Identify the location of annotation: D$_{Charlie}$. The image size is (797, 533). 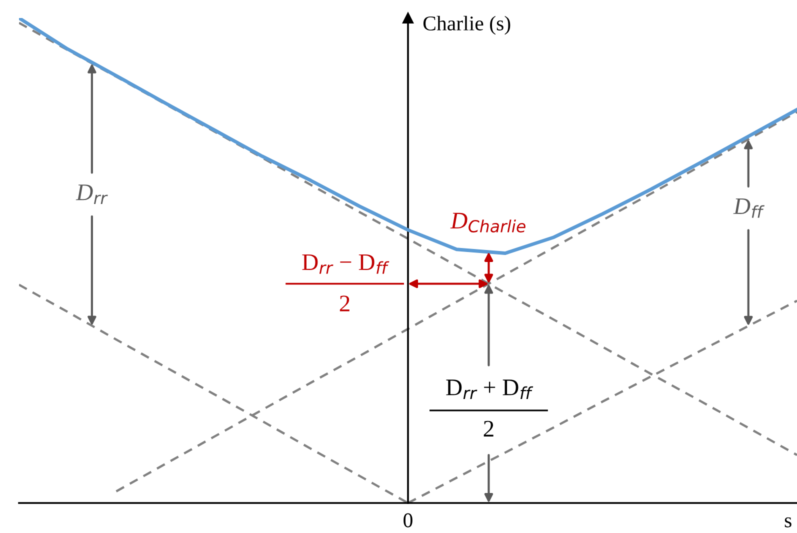
(488, 222).